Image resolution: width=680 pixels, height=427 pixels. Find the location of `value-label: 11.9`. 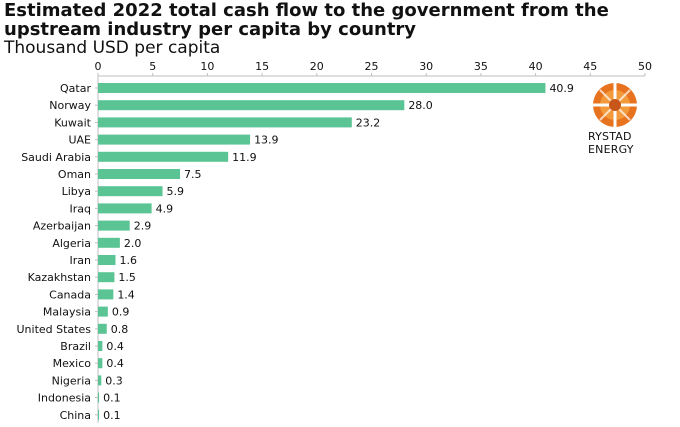

value-label: 11.9 is located at coordinates (244, 157).